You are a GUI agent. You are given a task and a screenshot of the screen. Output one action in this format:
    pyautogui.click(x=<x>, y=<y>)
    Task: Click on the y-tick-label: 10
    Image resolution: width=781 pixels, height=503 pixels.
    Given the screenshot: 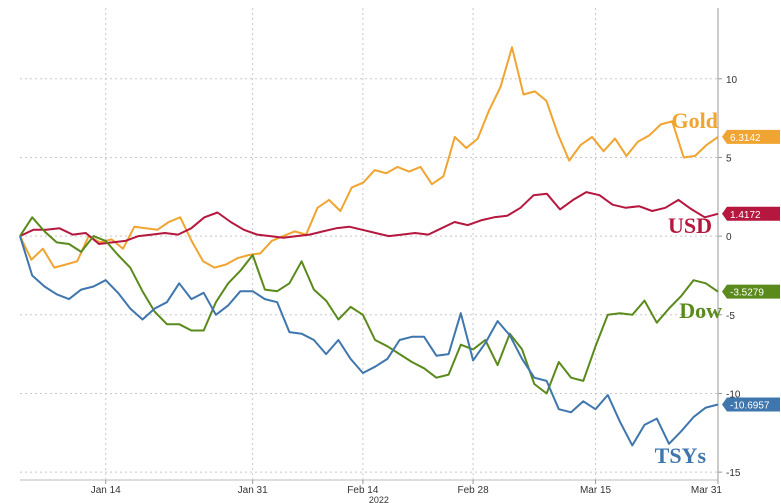 What is the action you would take?
    pyautogui.click(x=732, y=80)
    